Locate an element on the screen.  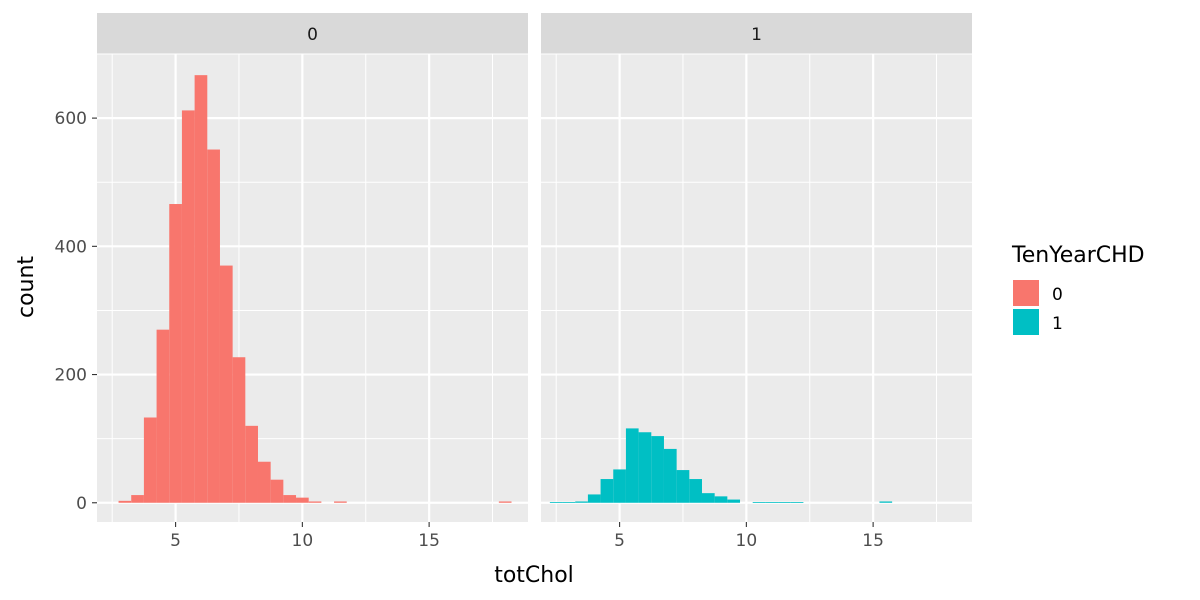
y-axis: 0 200 400 600 is located at coordinates (76, 311).